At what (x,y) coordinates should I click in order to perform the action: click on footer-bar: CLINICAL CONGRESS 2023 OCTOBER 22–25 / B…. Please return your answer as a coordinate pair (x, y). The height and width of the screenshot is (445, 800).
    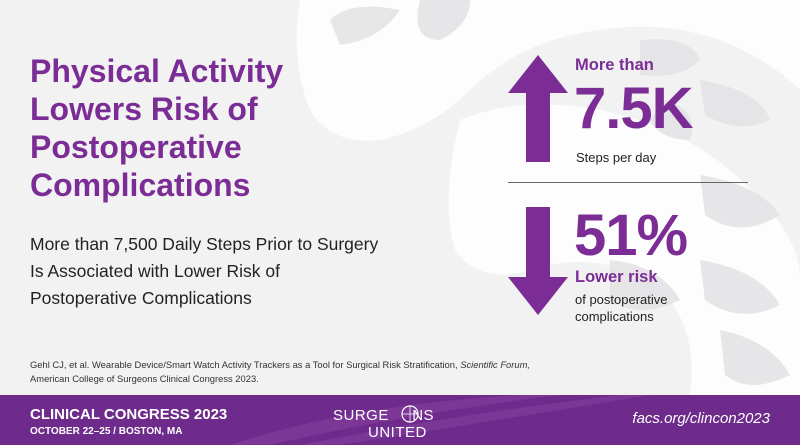
    Looking at the image, I should click on (400, 420).